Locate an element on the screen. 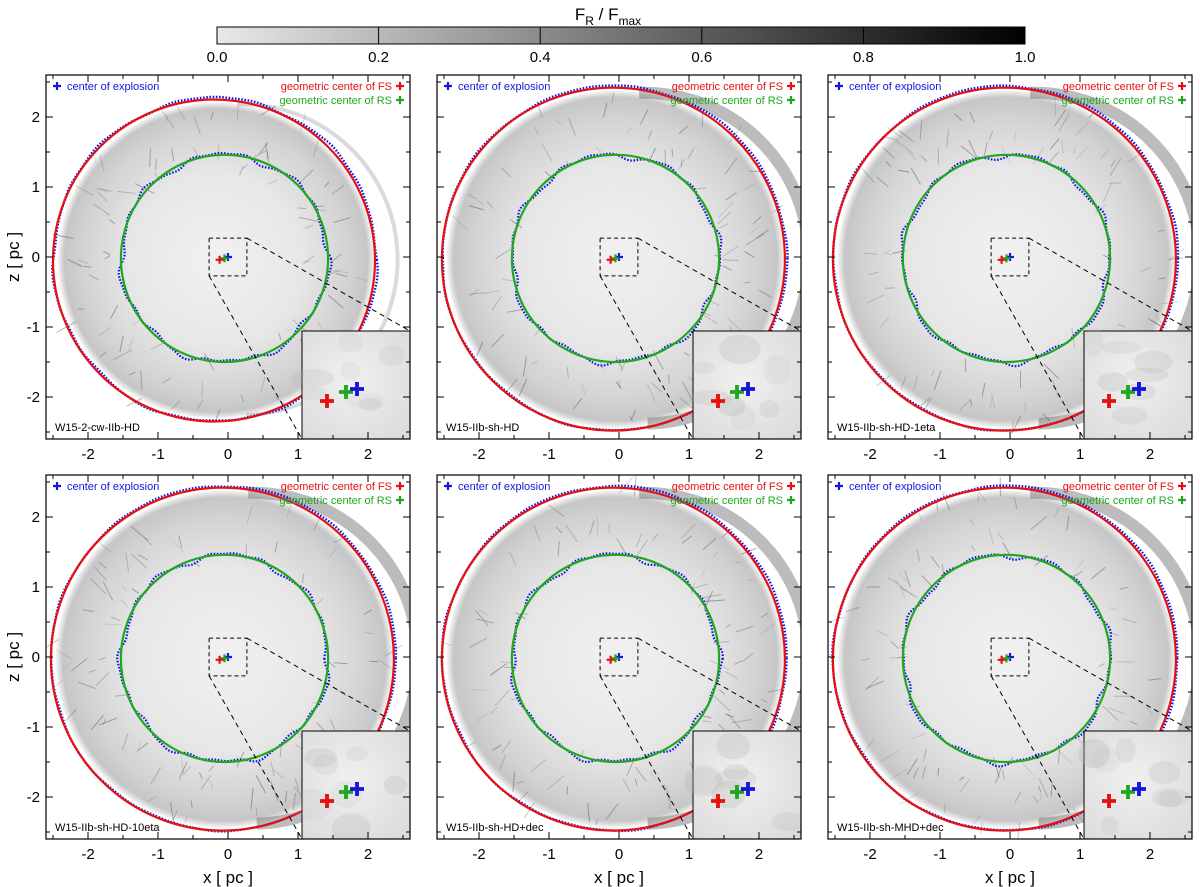  fs-center-marker is located at coordinates (1001, 659).